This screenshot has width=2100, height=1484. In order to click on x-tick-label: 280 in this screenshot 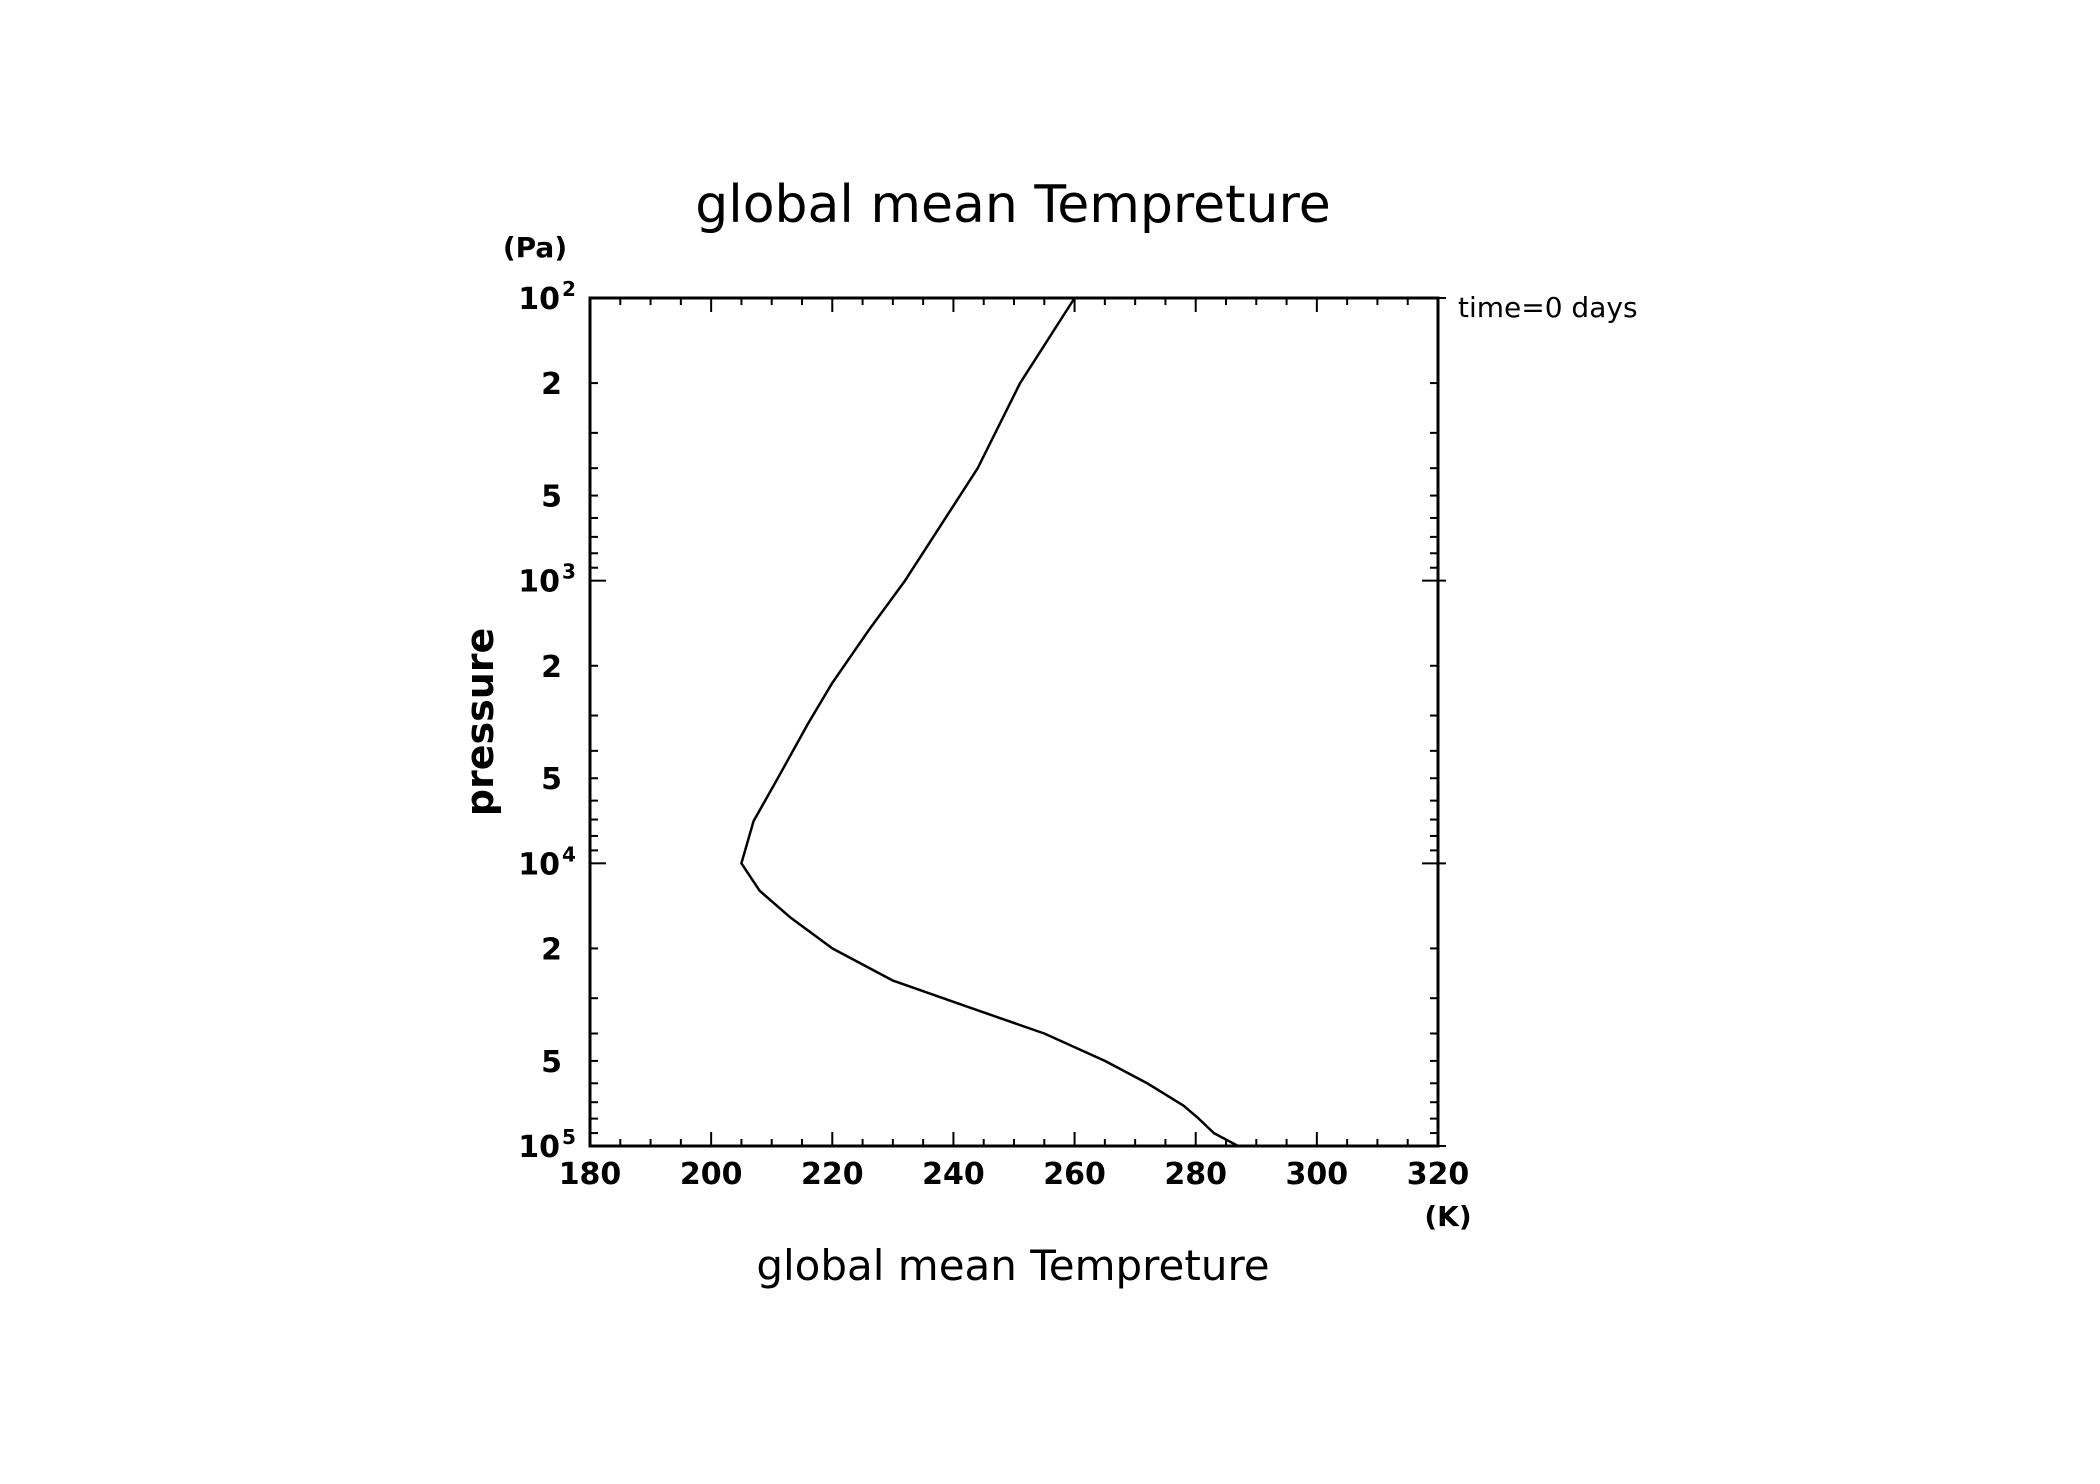, I will do `click(1195, 1174)`.